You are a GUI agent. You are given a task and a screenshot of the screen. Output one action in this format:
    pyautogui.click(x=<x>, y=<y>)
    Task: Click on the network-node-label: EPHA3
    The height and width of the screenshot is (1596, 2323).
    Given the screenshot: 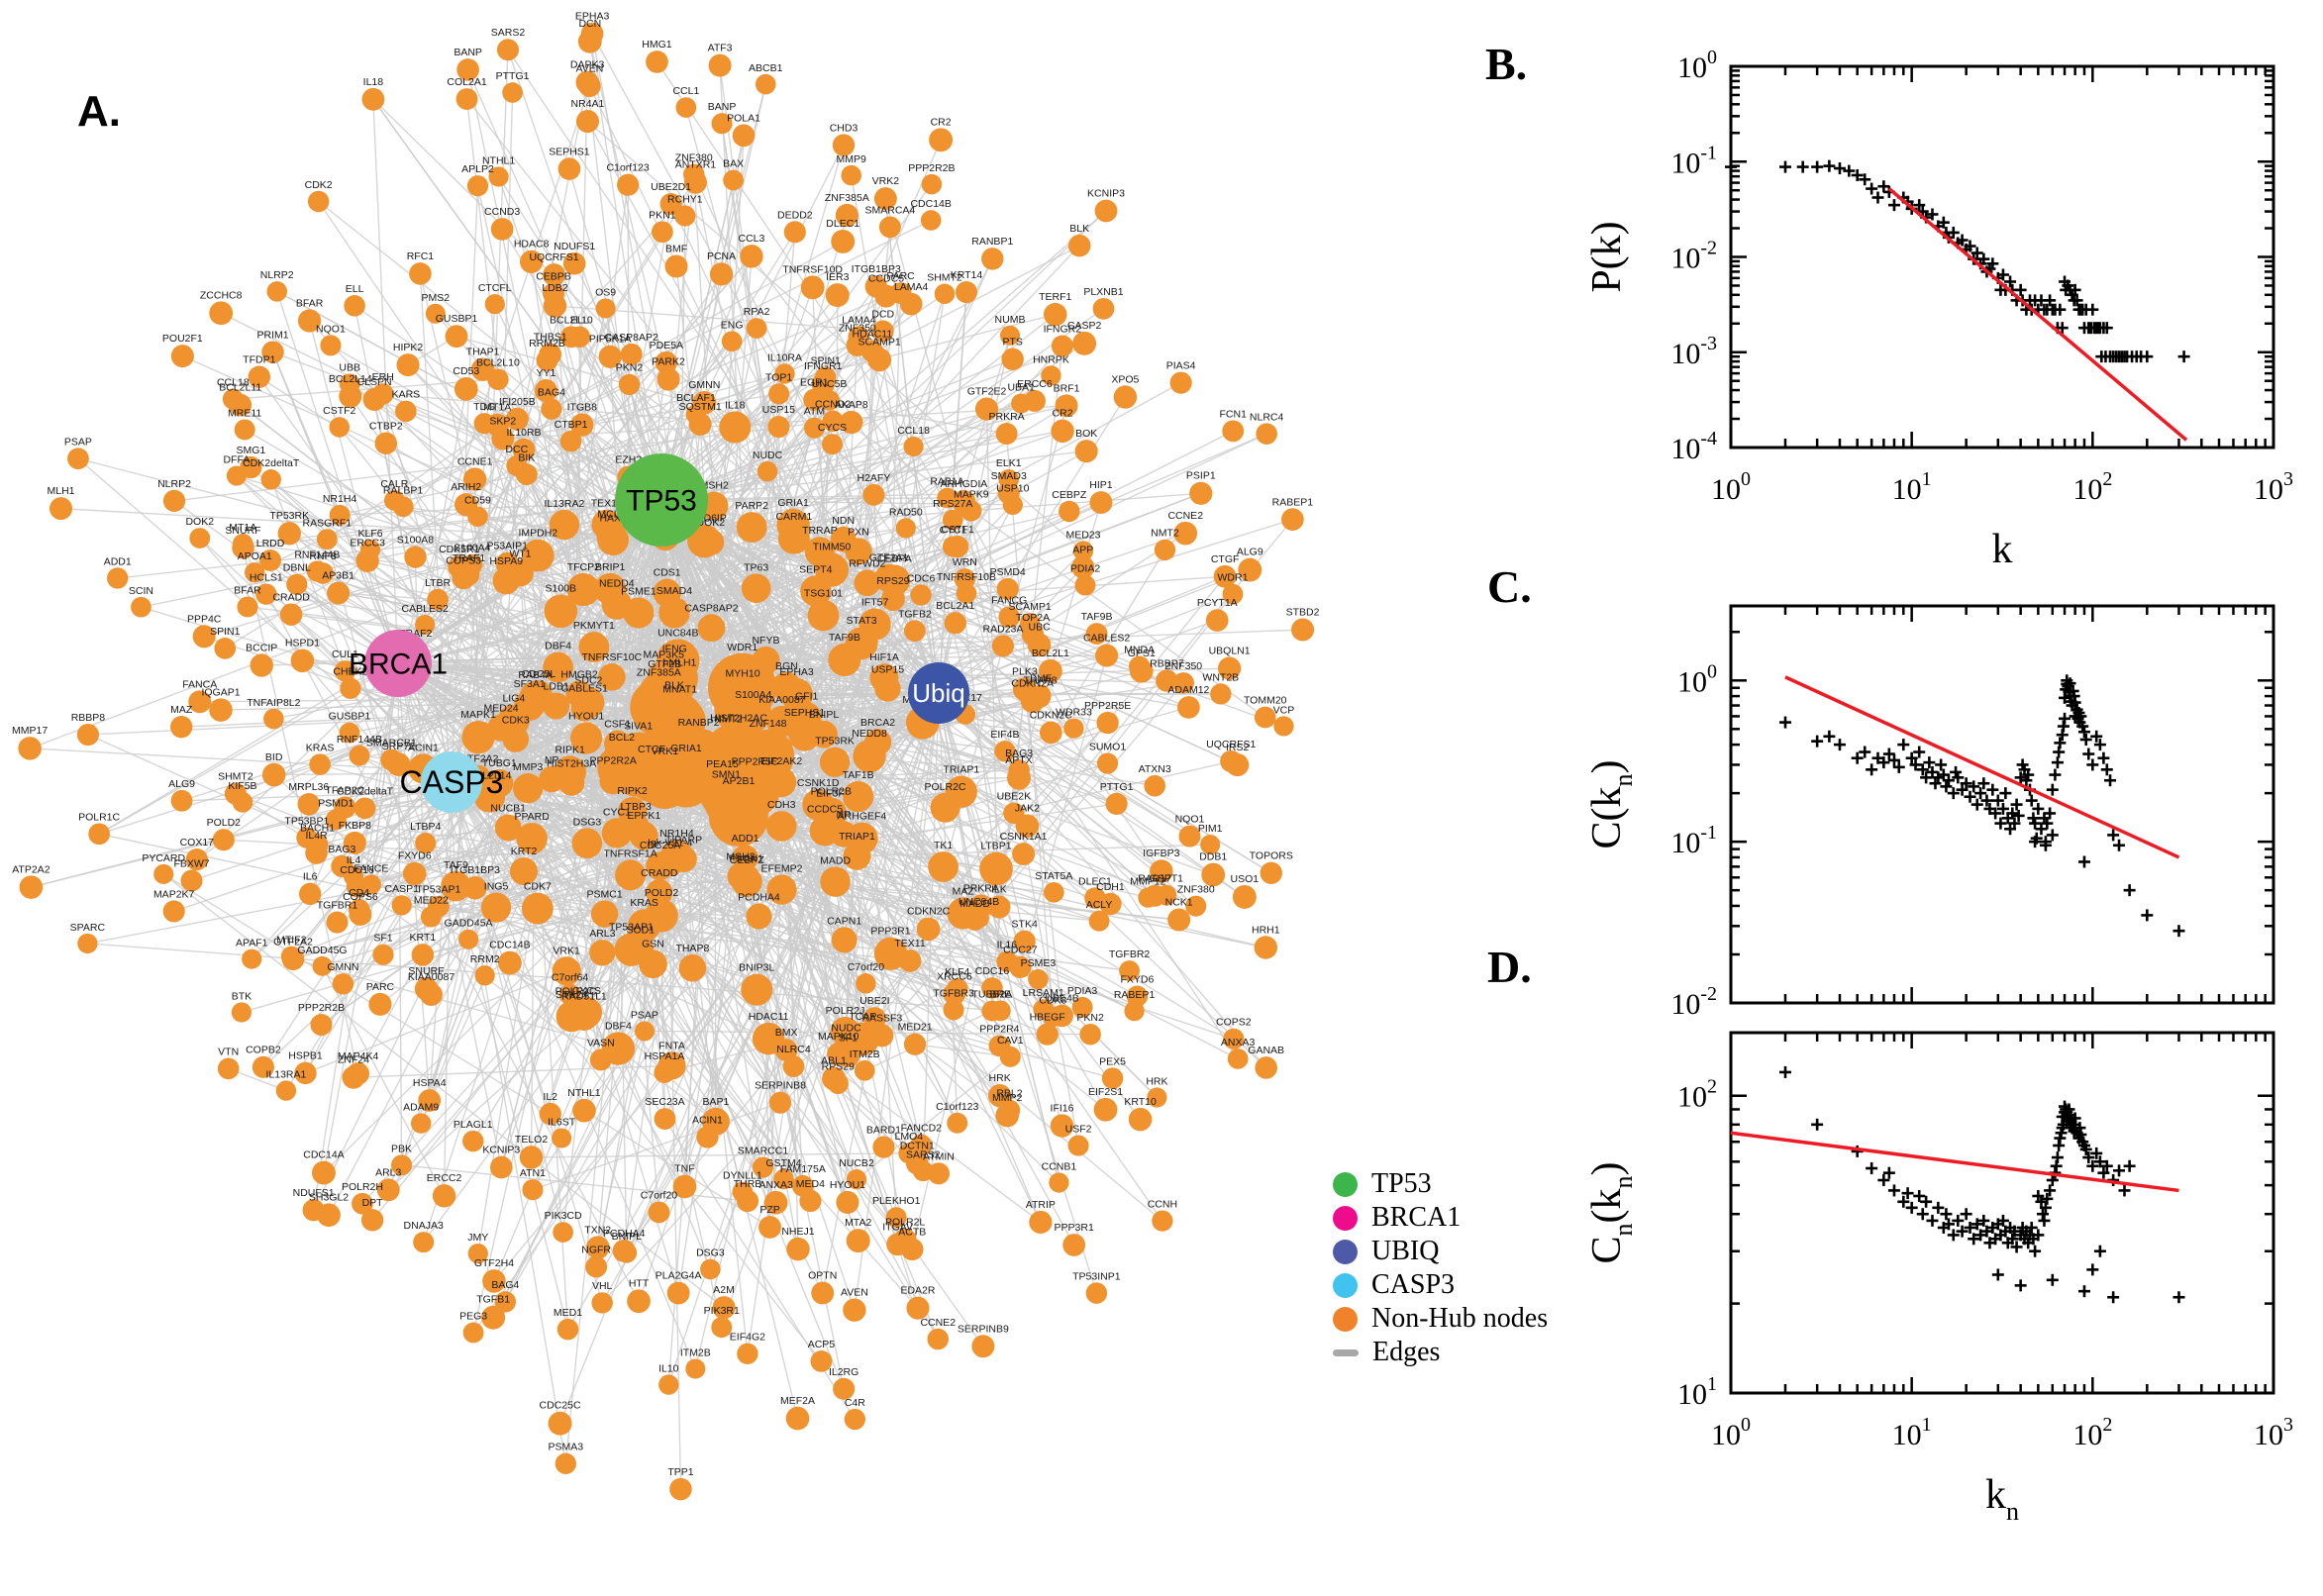 What is the action you would take?
    pyautogui.click(x=796, y=672)
    